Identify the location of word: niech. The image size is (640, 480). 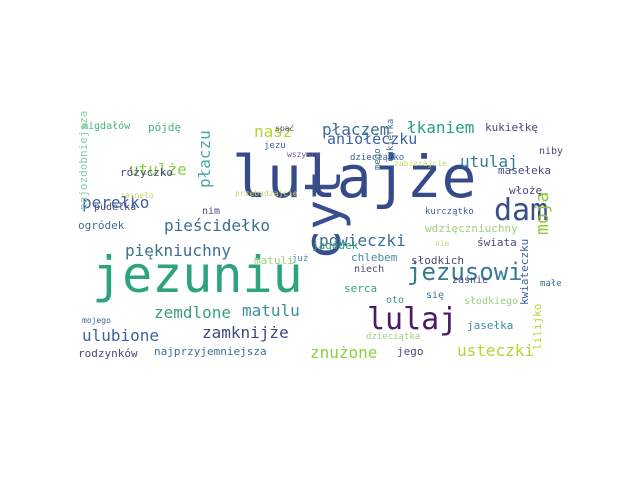
(369, 269).